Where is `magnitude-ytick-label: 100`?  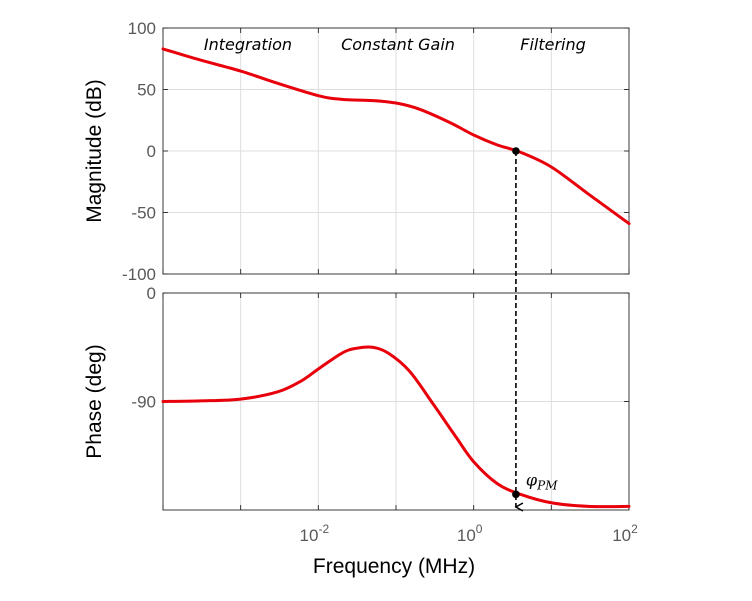
magnitude-ytick-label: 100 is located at coordinates (142, 28).